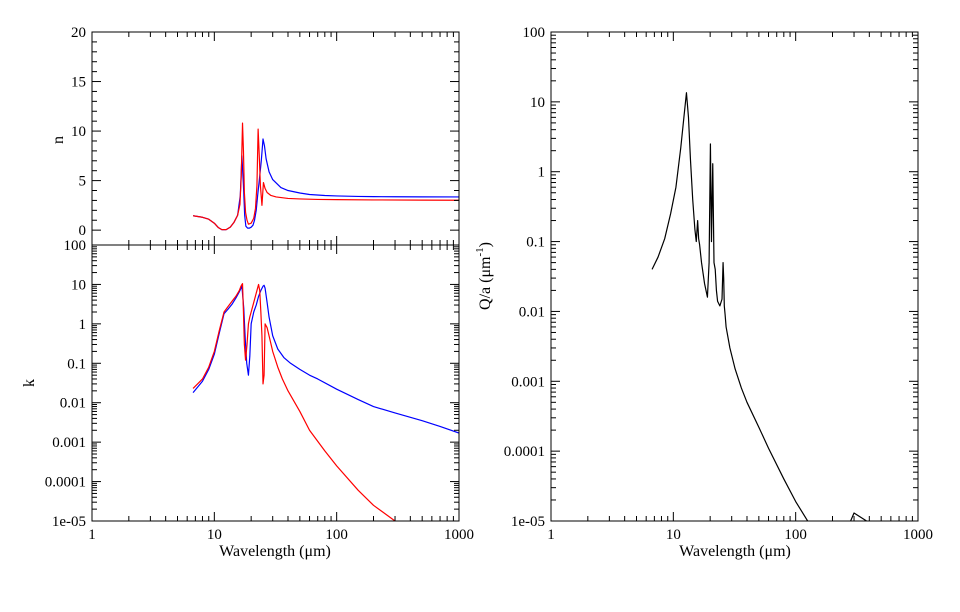 The height and width of the screenshot is (612, 960). Describe the element at coordinates (76, 364) in the screenshot. I see `k-y-tick-label: 0.1` at that location.